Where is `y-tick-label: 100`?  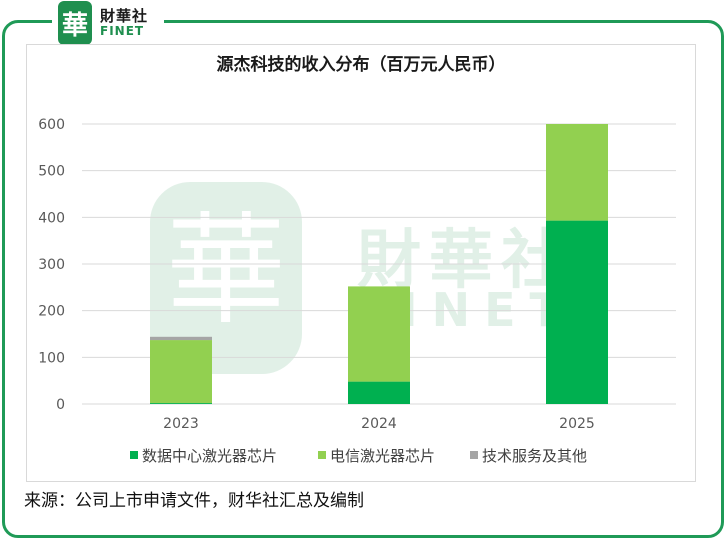
y-tick-label: 100 is located at coordinates (51, 358).